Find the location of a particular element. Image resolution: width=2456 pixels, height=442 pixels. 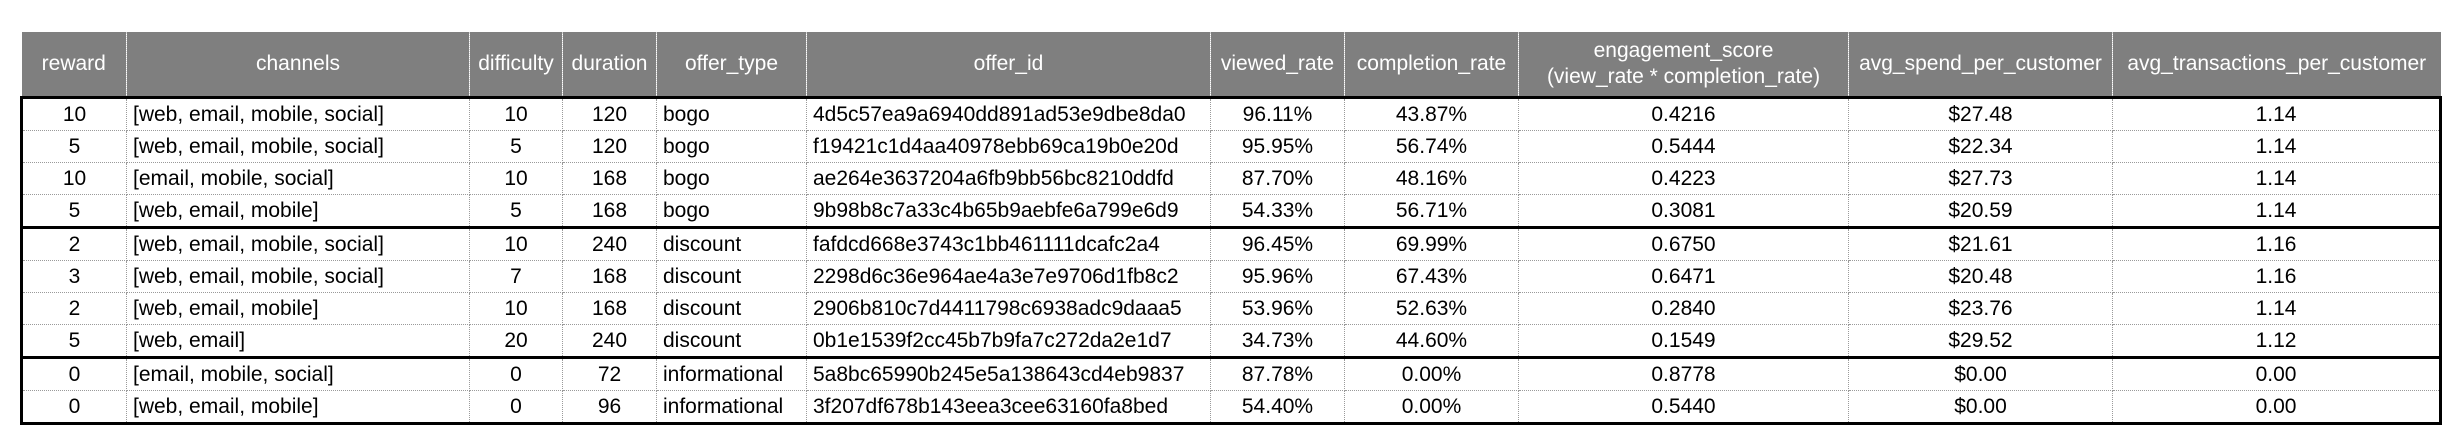

cell-completion-rate: 43.87% is located at coordinates (1431, 113).